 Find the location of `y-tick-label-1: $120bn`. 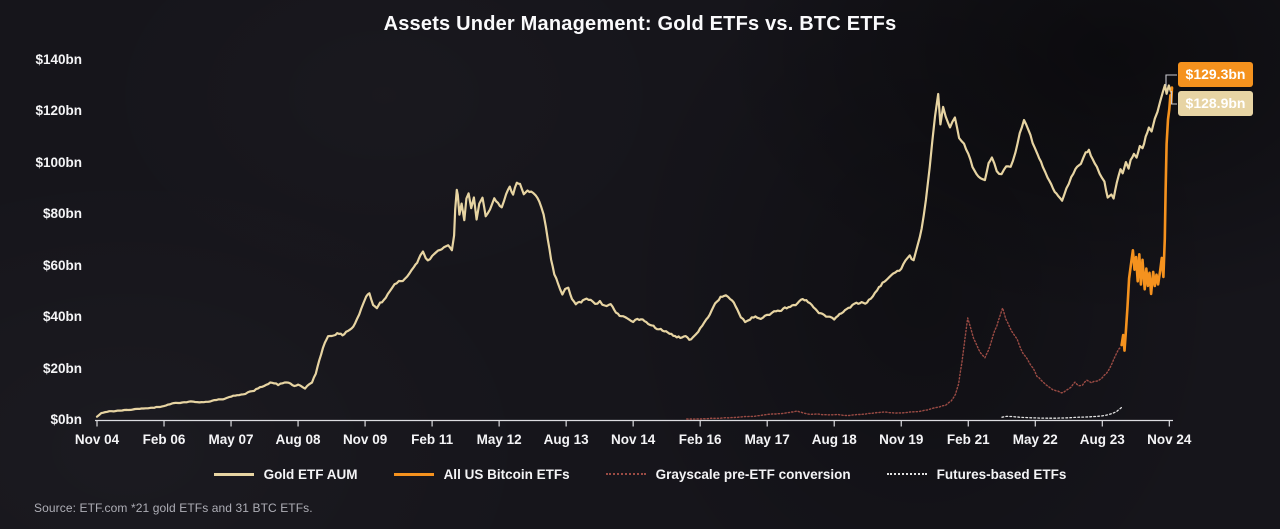

y-tick-label-1: $120bn is located at coordinates (58, 111).